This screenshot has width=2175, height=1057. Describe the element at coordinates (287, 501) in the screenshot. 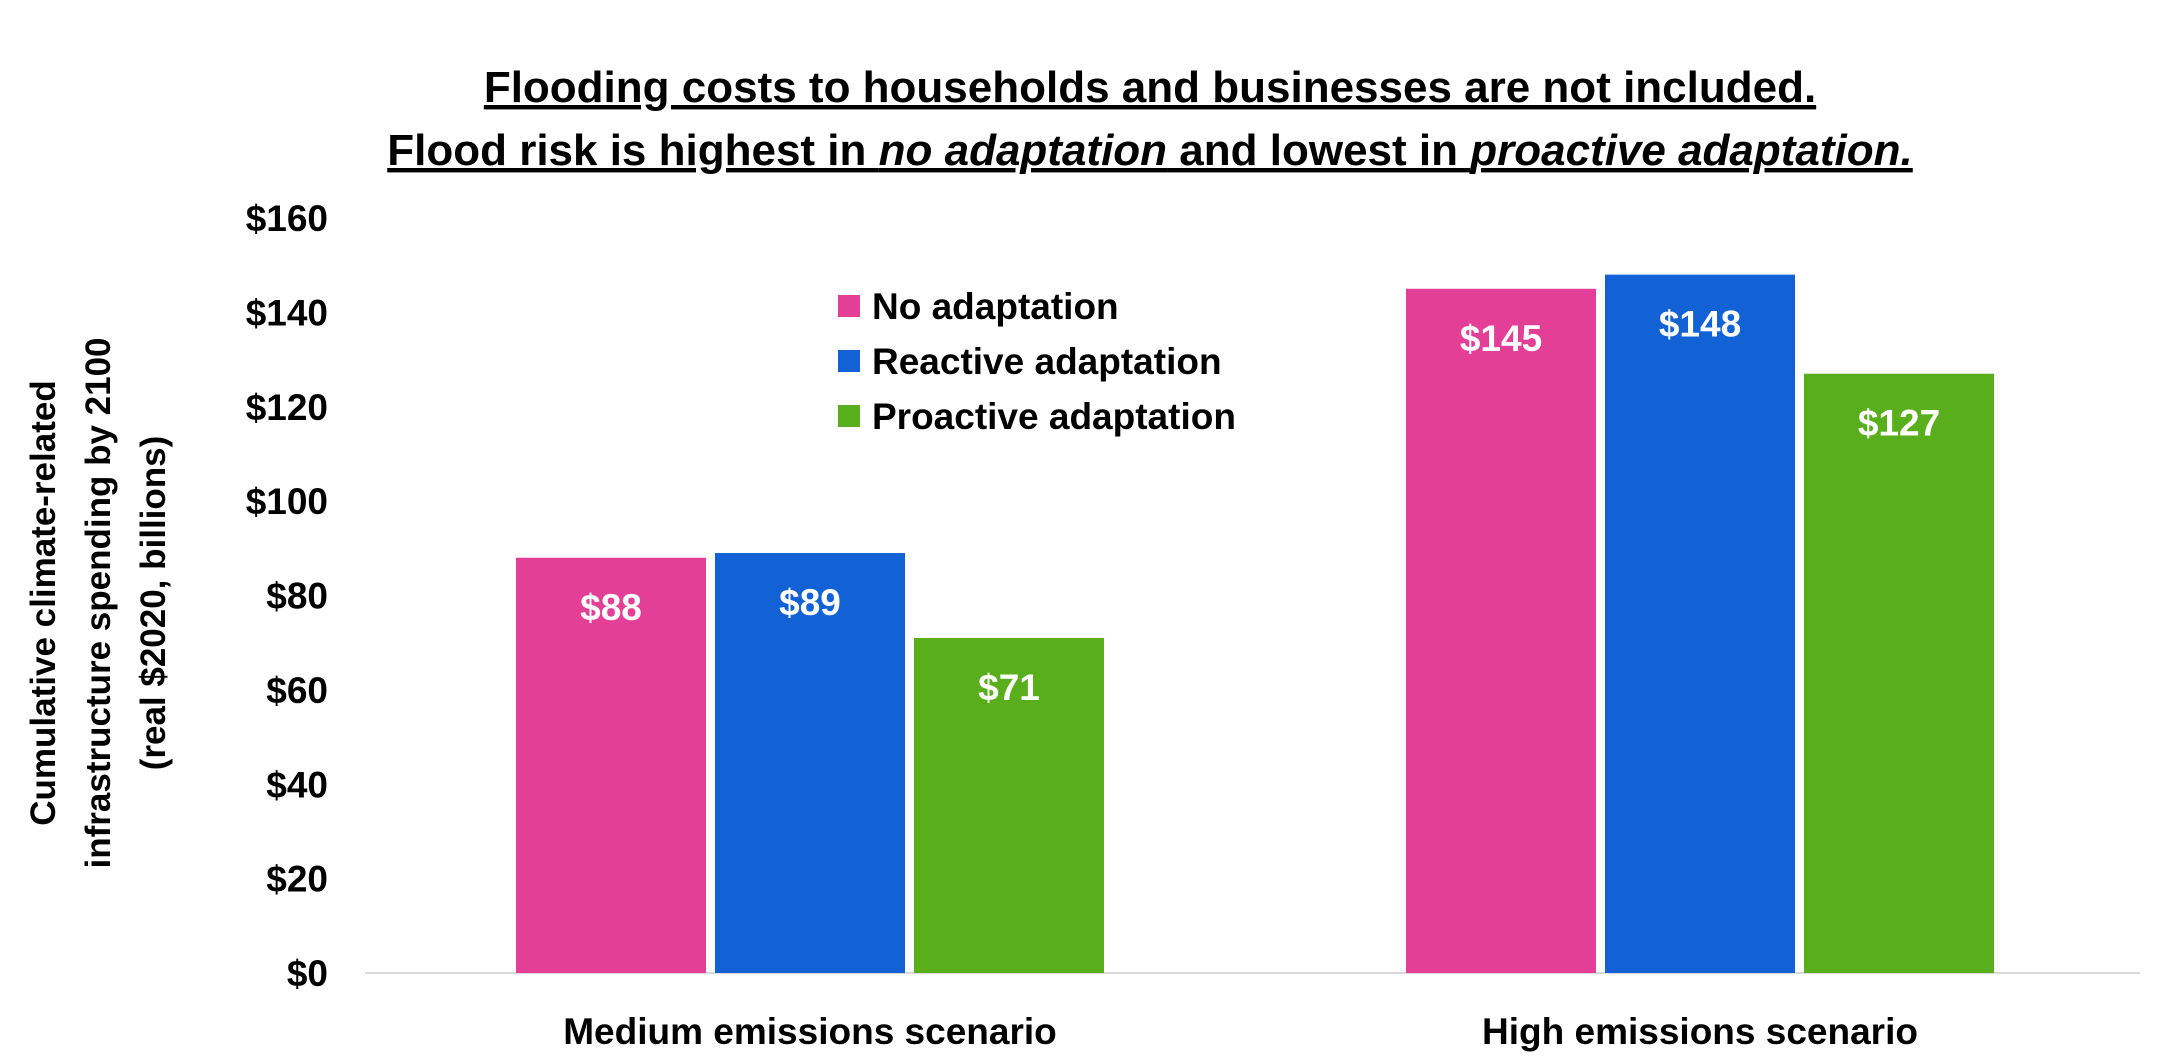

I see `y-tick-label: $100` at that location.